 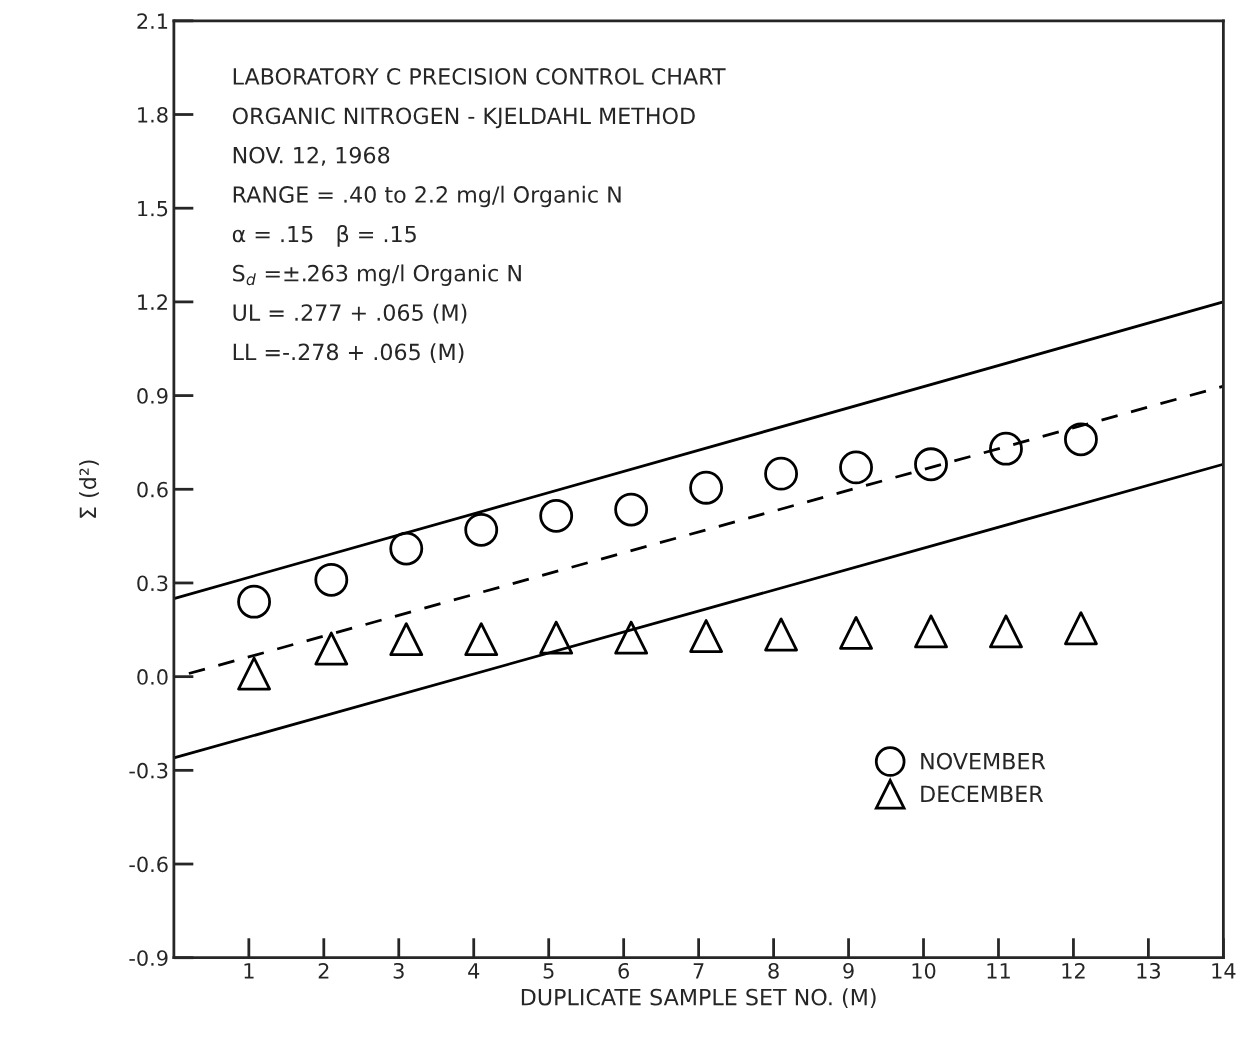 What do you see at coordinates (427, 196) in the screenshot?
I see `annotation: RANGE = .40 to 2.2 mg/l Organic N` at bounding box center [427, 196].